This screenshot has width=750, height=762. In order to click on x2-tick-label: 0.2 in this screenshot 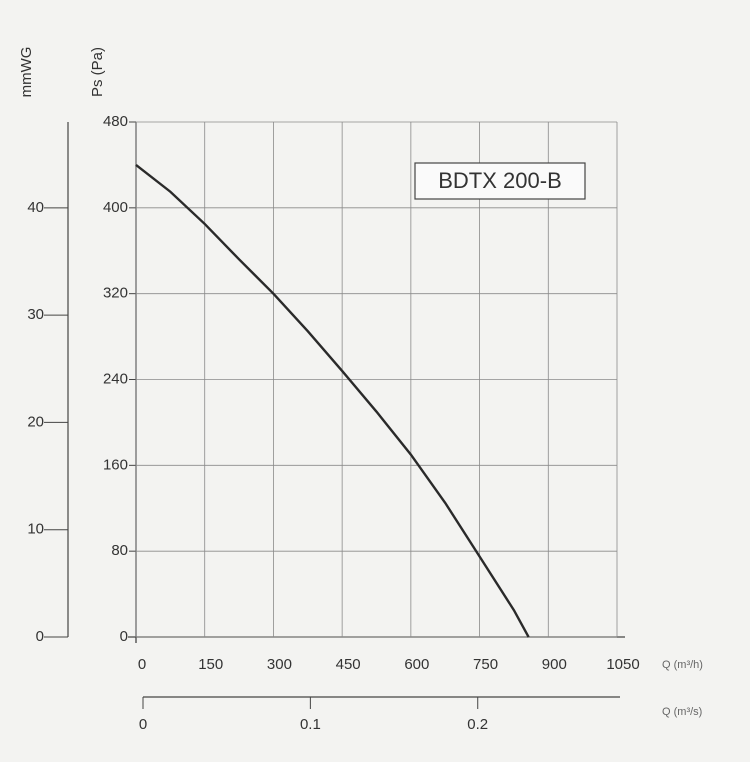, I will do `click(477, 724)`.